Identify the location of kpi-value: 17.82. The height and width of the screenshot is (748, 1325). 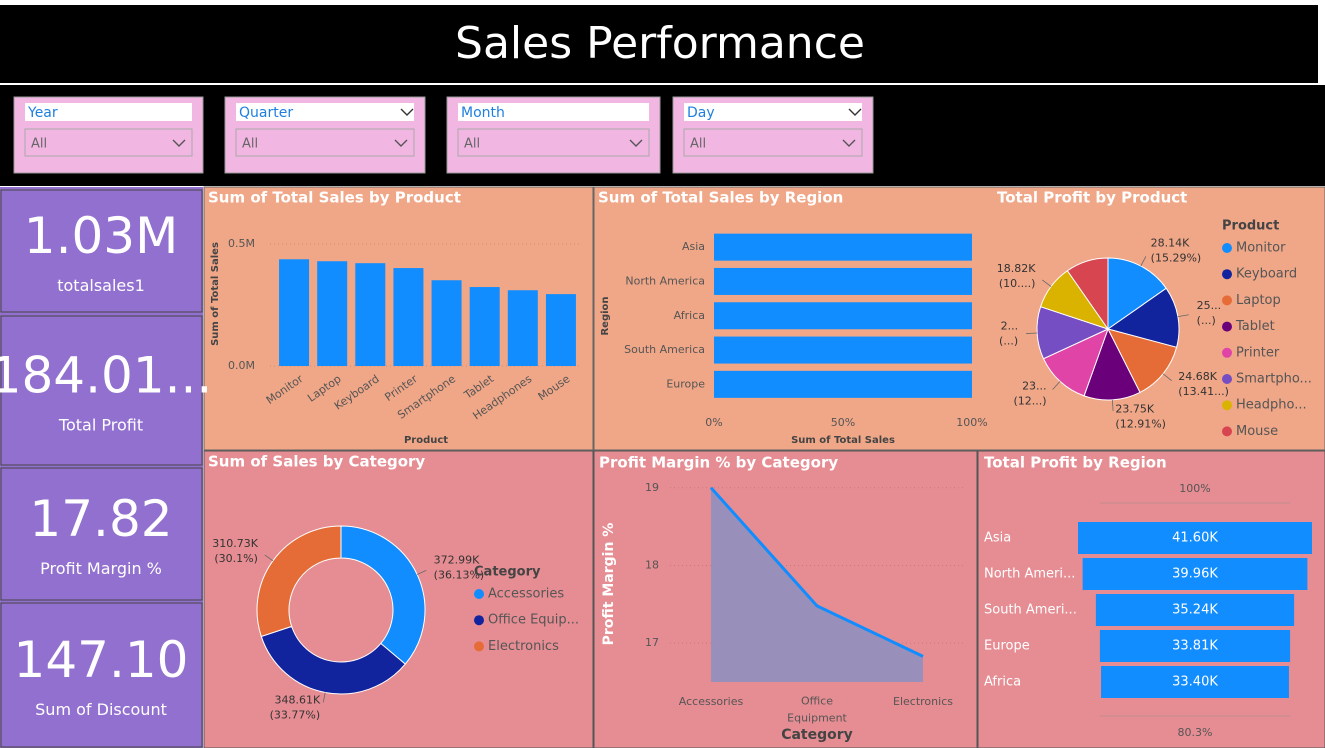
(100, 519).